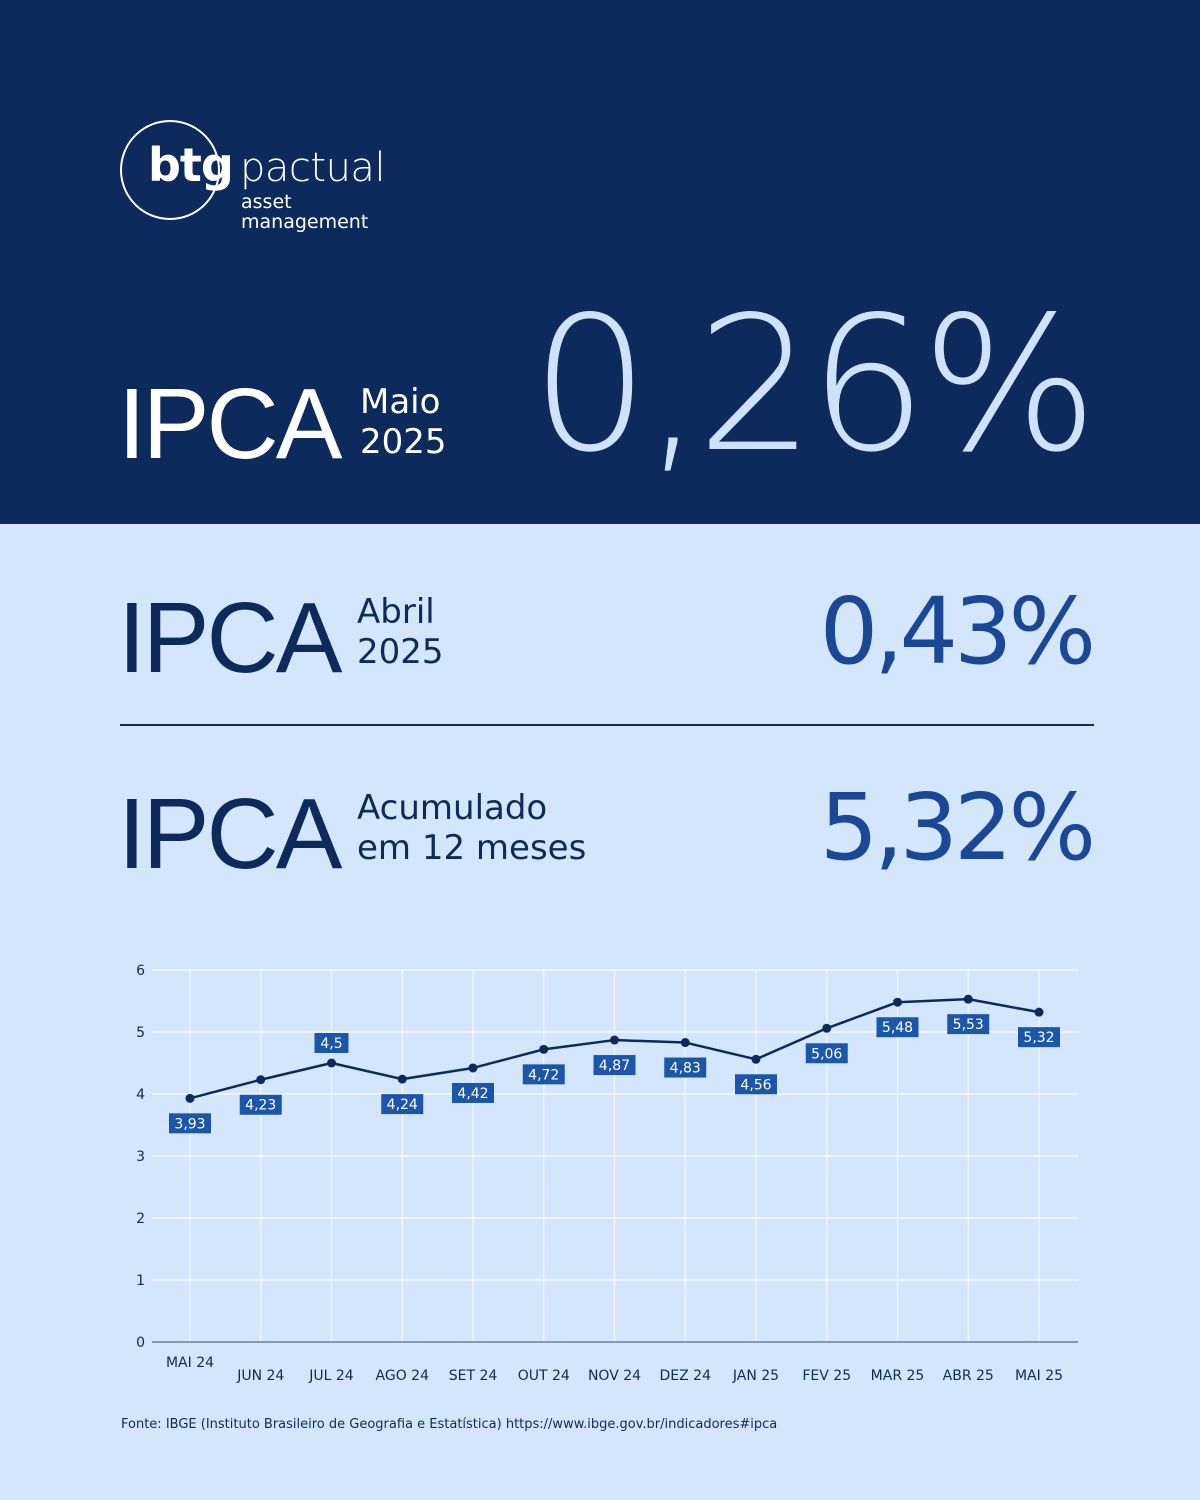 The height and width of the screenshot is (1500, 1200). I want to click on x-tick-label: JAN 25, so click(755, 1376).